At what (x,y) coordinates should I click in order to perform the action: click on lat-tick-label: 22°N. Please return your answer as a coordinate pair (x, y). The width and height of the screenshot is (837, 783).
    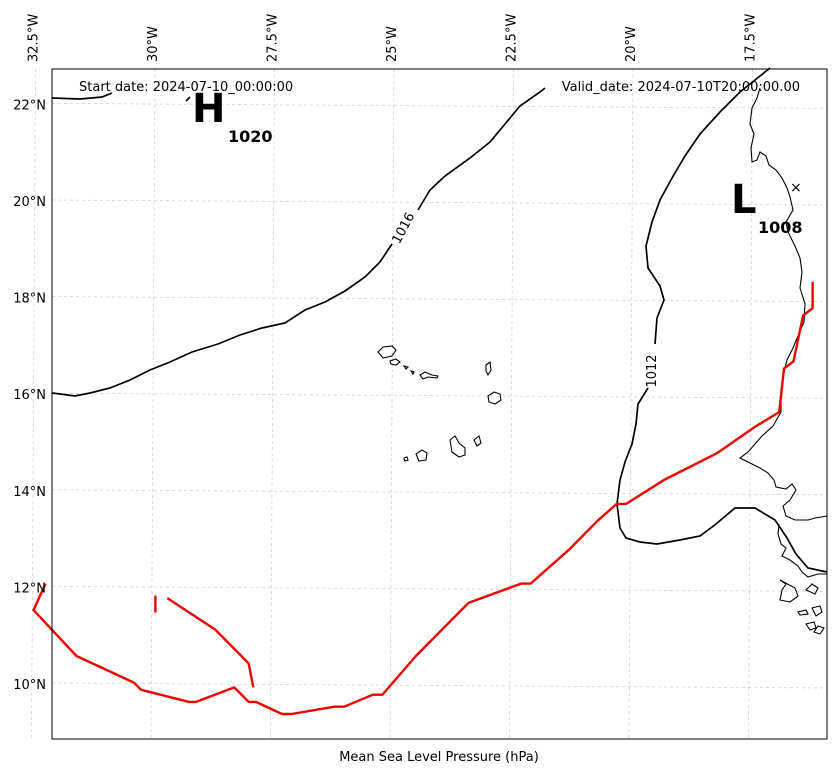
    Looking at the image, I should click on (29, 105).